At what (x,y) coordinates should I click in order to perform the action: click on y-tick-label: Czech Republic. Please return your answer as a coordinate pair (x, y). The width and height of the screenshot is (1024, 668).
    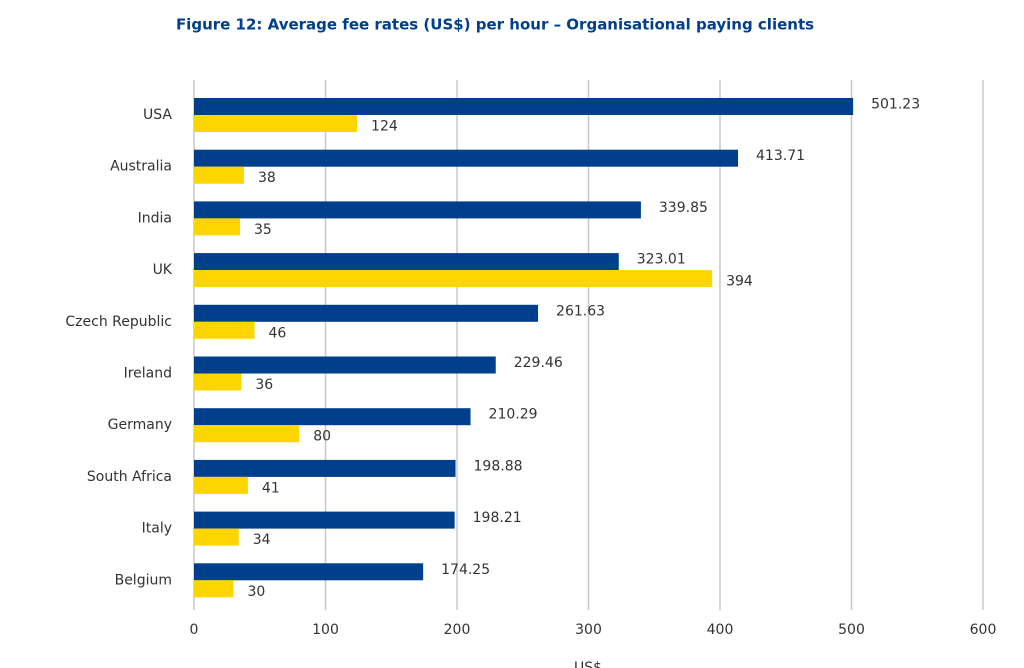
    Looking at the image, I should click on (118, 322).